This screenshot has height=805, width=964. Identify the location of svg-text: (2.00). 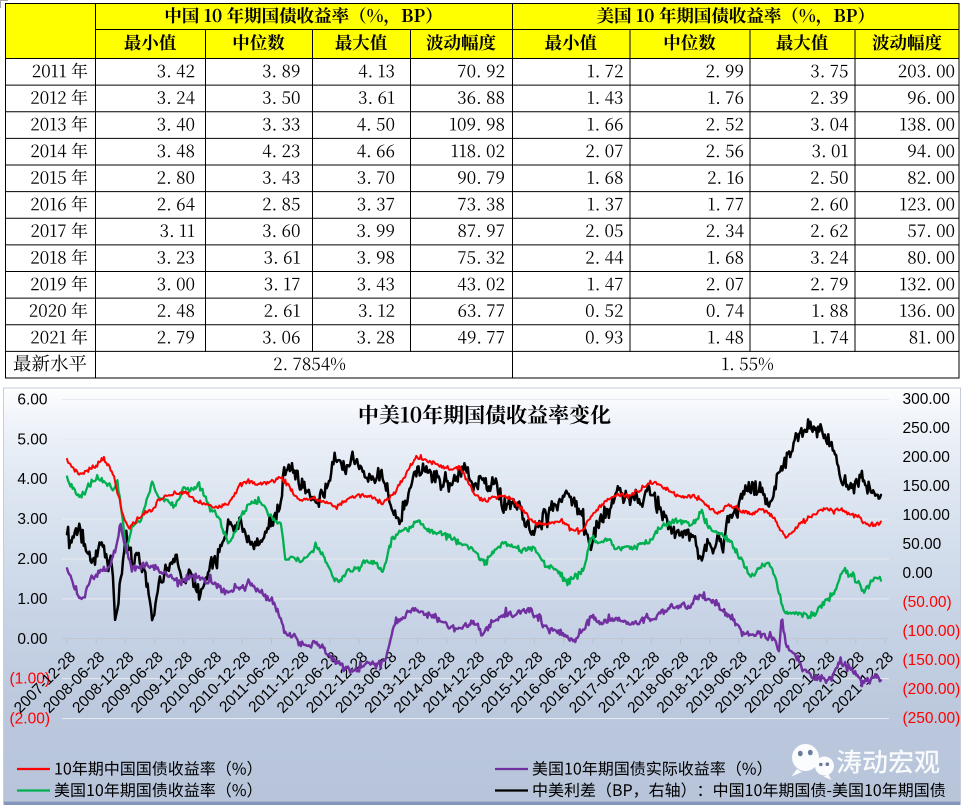
(30, 719).